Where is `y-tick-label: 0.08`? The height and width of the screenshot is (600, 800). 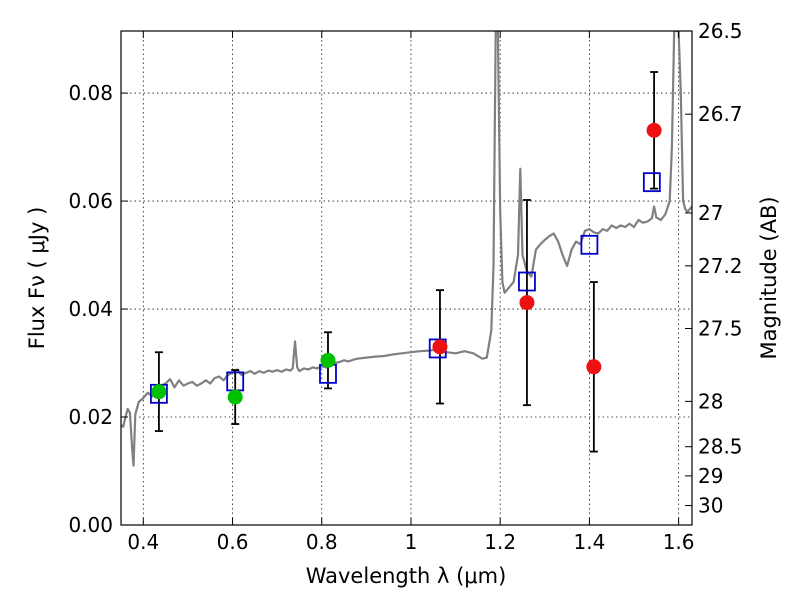 y-tick-label: 0.08 is located at coordinates (90, 93).